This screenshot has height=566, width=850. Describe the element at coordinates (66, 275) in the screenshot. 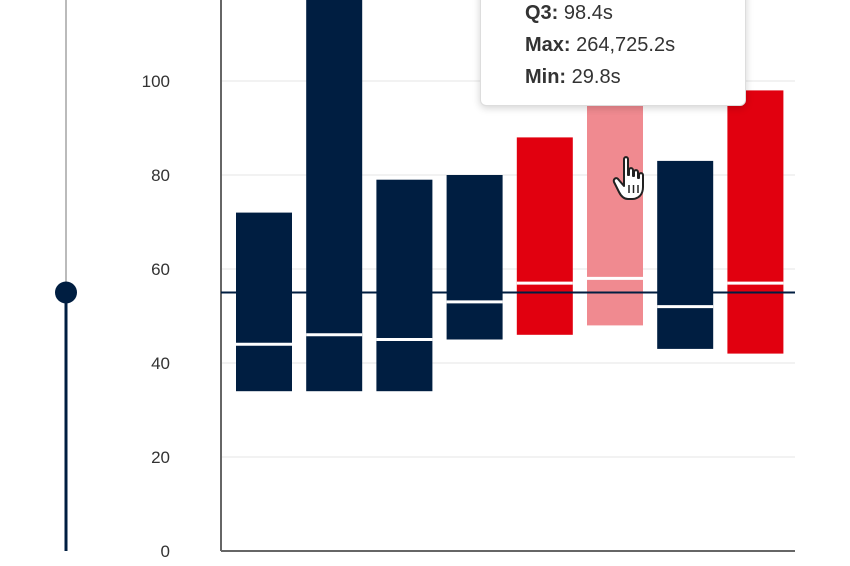

I see `threshold-slider` at that location.